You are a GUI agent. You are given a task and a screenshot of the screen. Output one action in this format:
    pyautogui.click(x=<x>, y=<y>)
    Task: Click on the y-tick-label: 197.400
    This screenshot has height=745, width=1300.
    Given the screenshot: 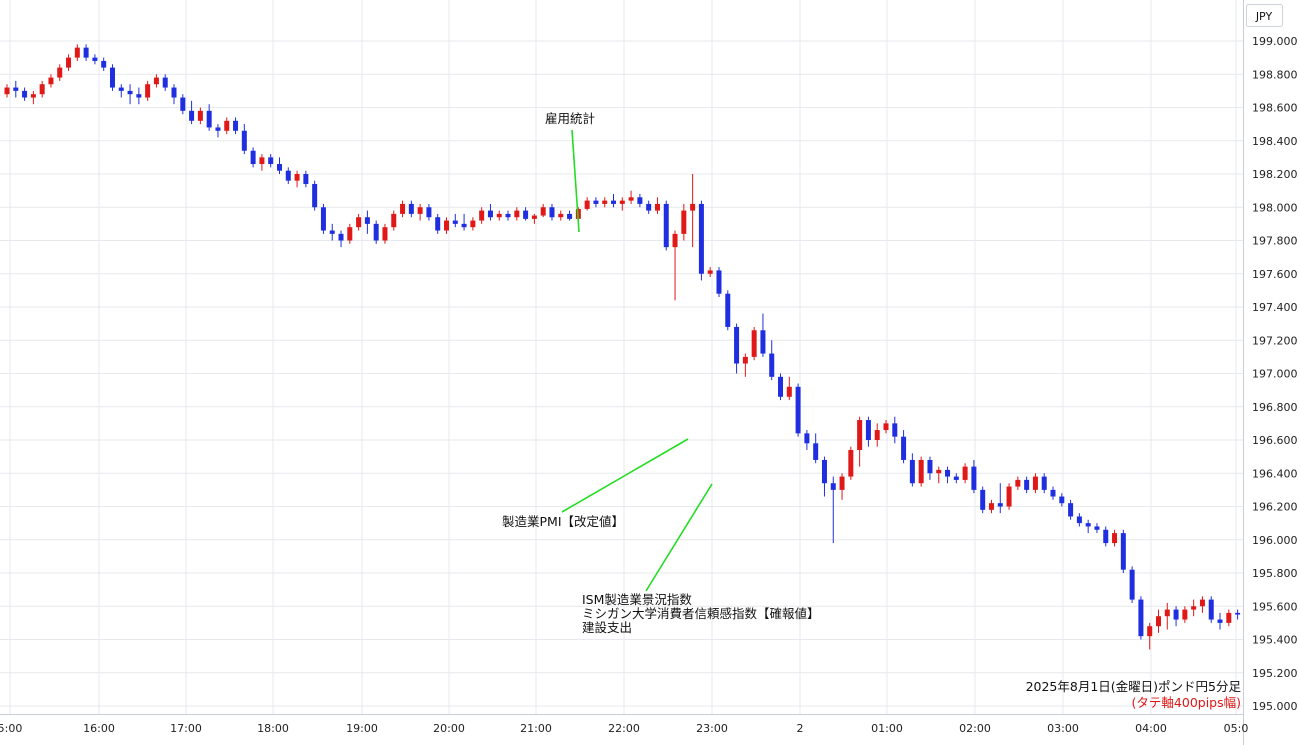 What is the action you would take?
    pyautogui.click(x=1275, y=307)
    